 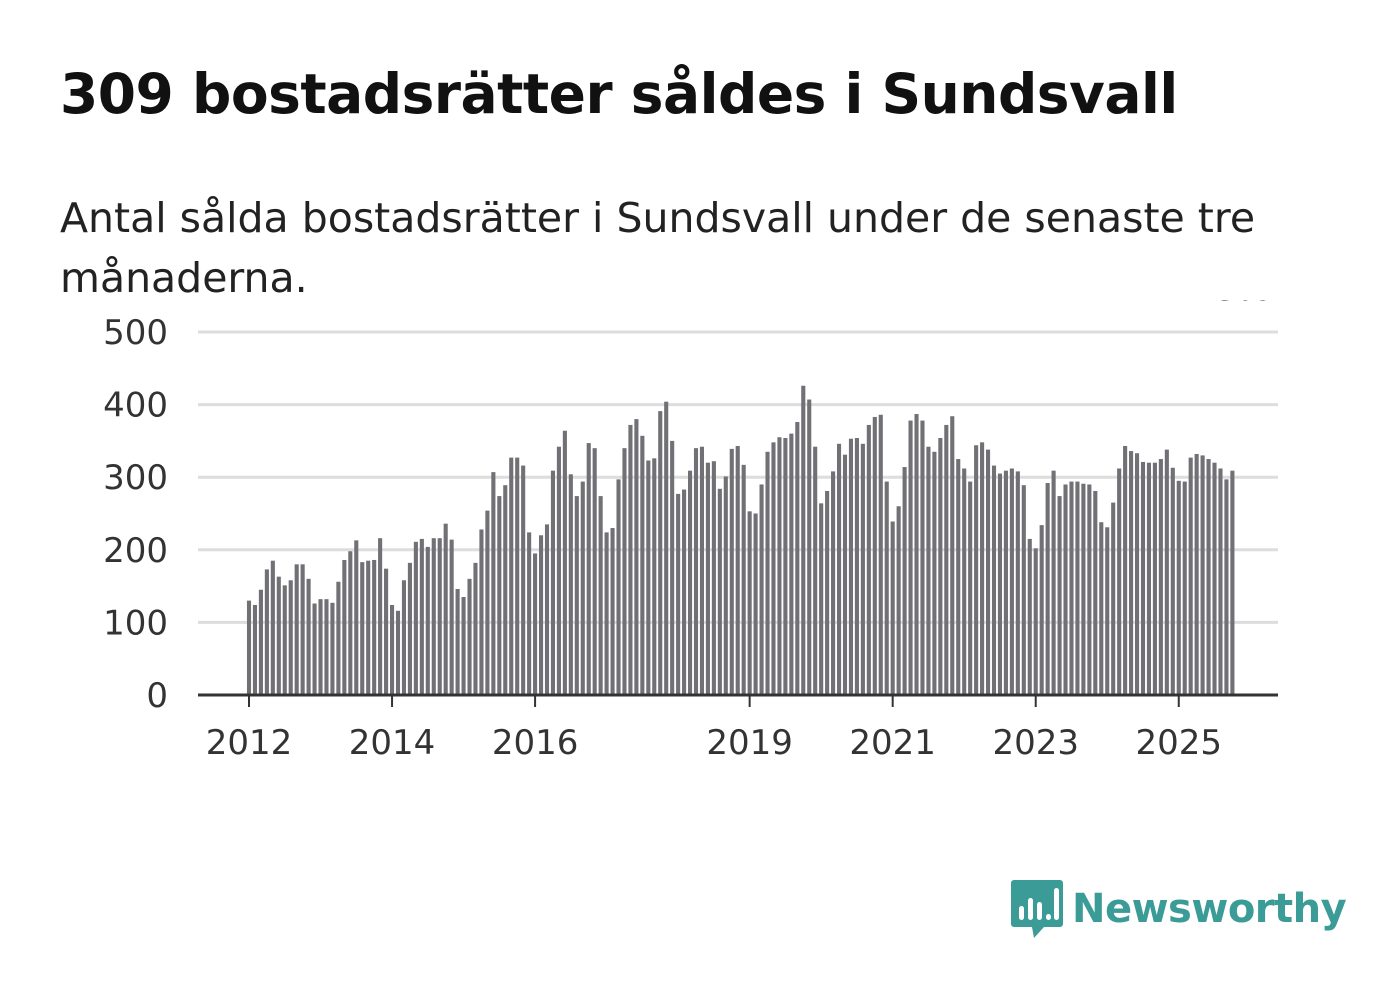 What do you see at coordinates (749, 743) in the screenshot?
I see `x-tick-label: 2019` at bounding box center [749, 743].